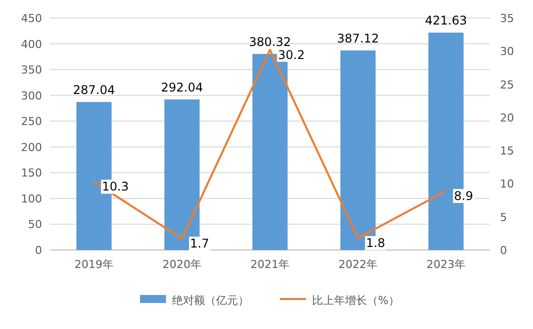 The width and height of the screenshot is (533, 329). Describe the element at coordinates (94, 264) in the screenshot. I see `x-tick-label: 2019年` at that location.